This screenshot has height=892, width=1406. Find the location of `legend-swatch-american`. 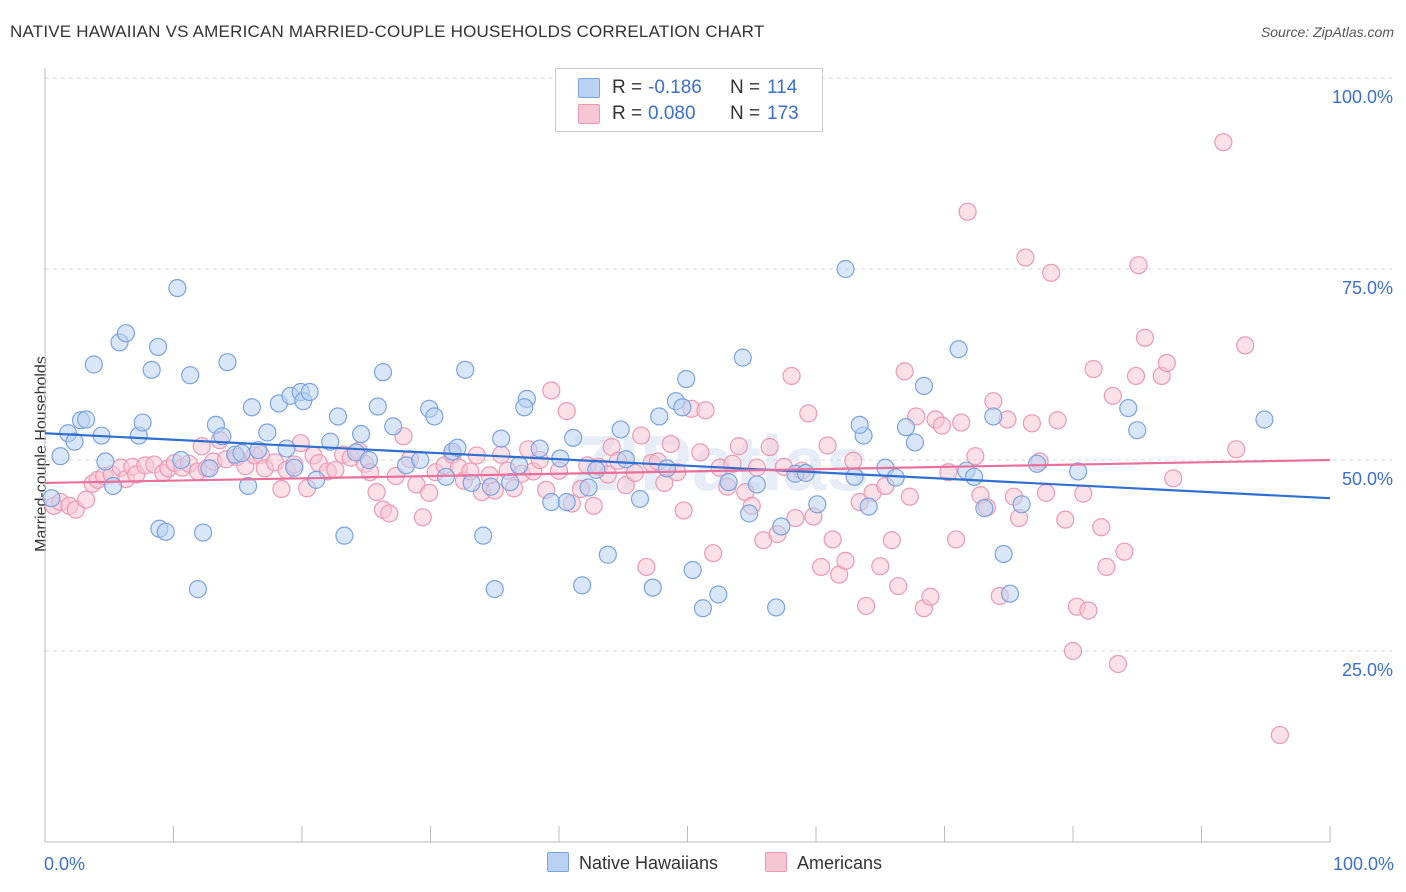

legend-swatch-american is located at coordinates (589, 114).